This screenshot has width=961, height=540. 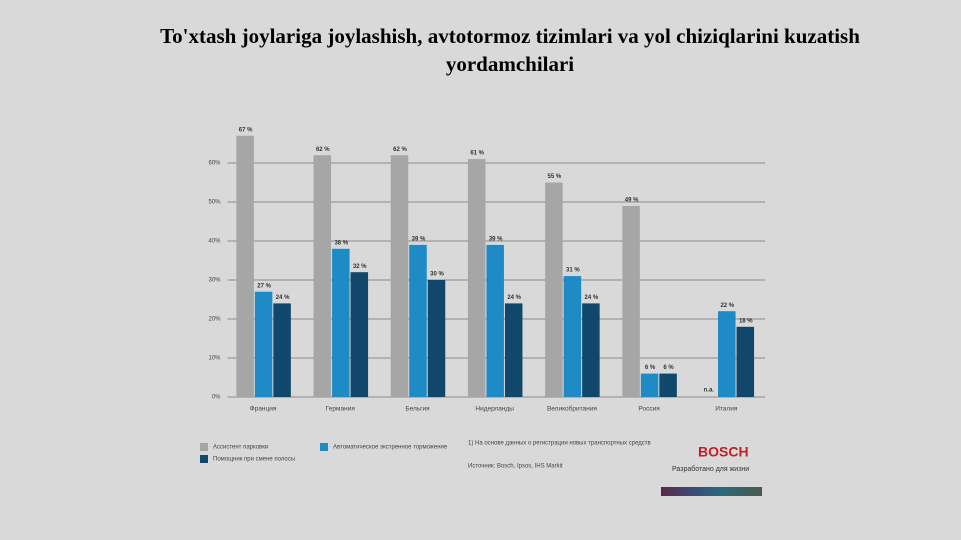 What do you see at coordinates (214, 320) in the screenshot?
I see `y-tick-label: 20%` at bounding box center [214, 320].